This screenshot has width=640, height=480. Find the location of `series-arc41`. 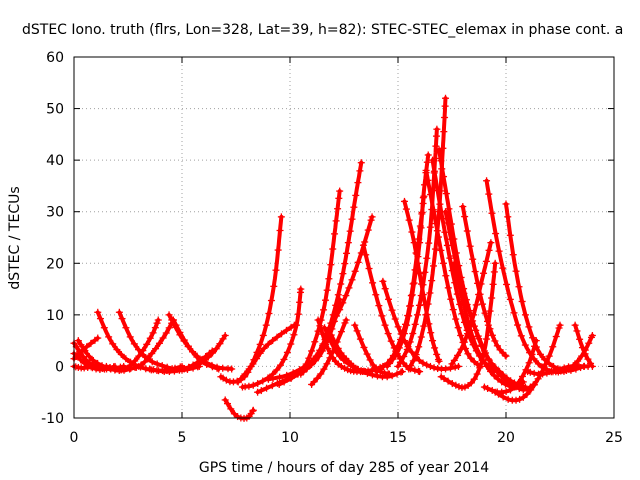

series-arc41 is located at coordinates (471, 303).